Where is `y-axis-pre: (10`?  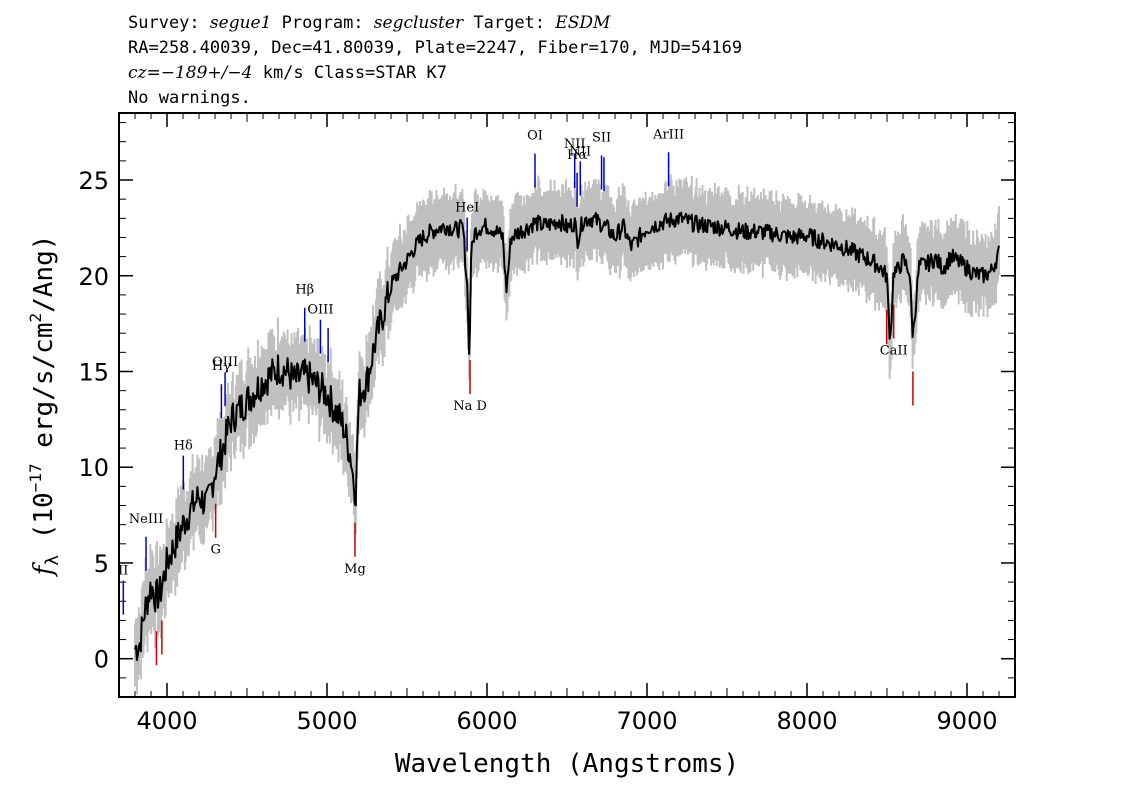 y-axis-pre: (10 is located at coordinates (44, 523).